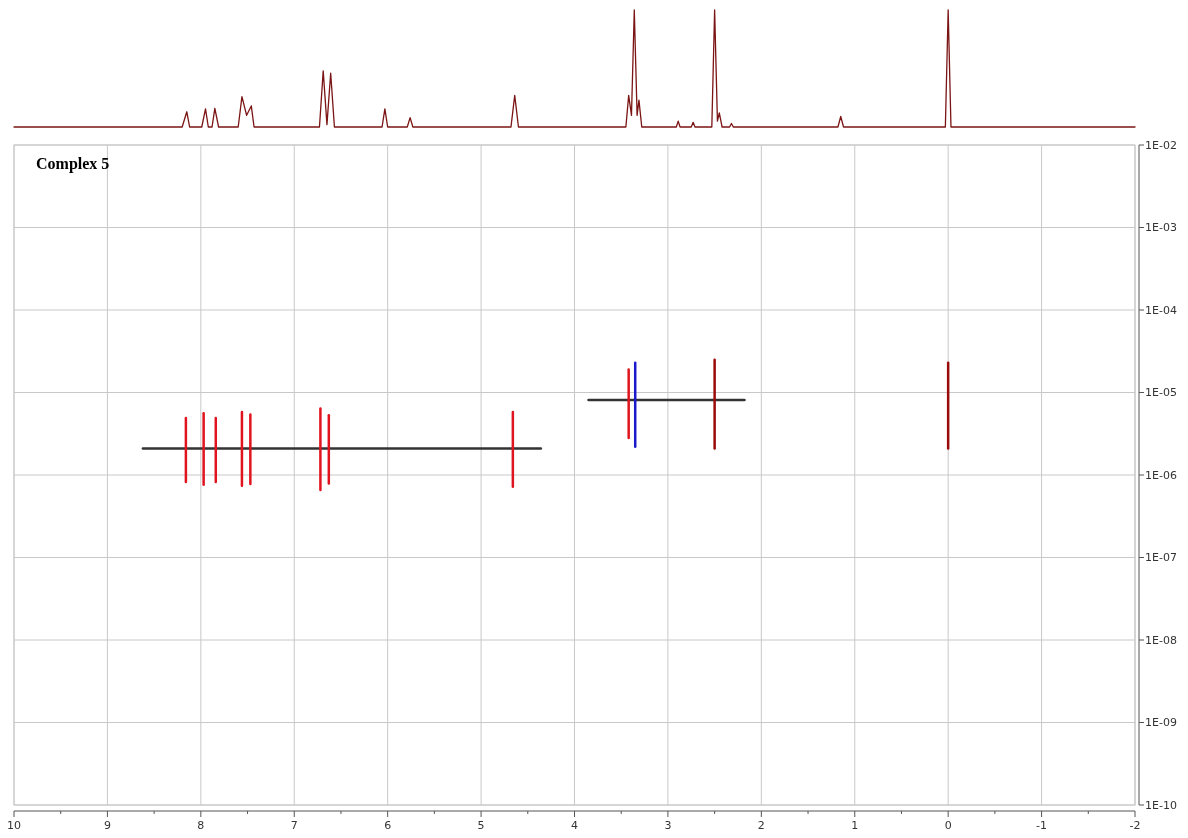 This screenshot has width=1188, height=838. What do you see at coordinates (574, 825) in the screenshot?
I see `x-tick-label: 4` at bounding box center [574, 825].